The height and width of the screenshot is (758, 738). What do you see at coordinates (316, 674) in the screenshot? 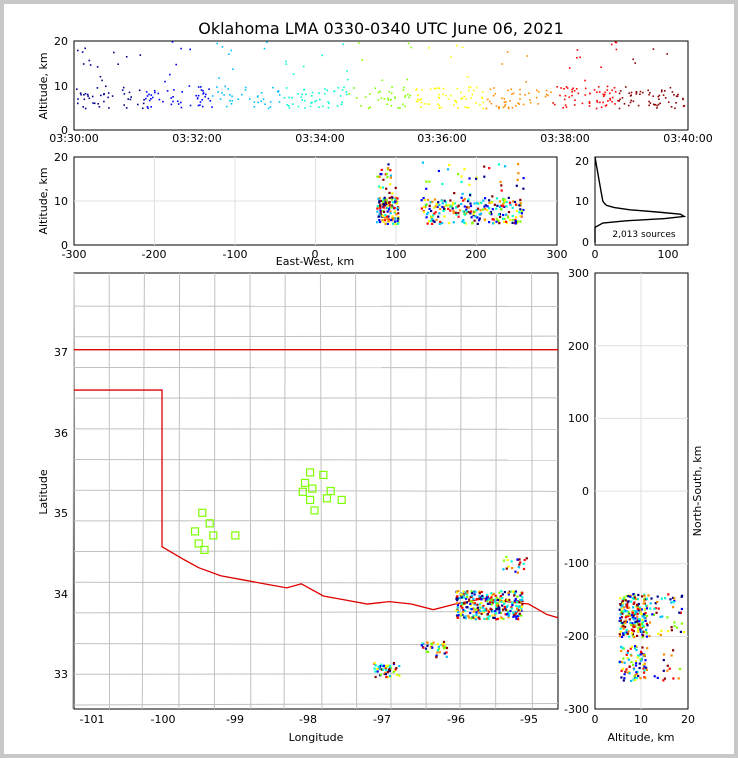
I see `county-line` at bounding box center [316, 674].